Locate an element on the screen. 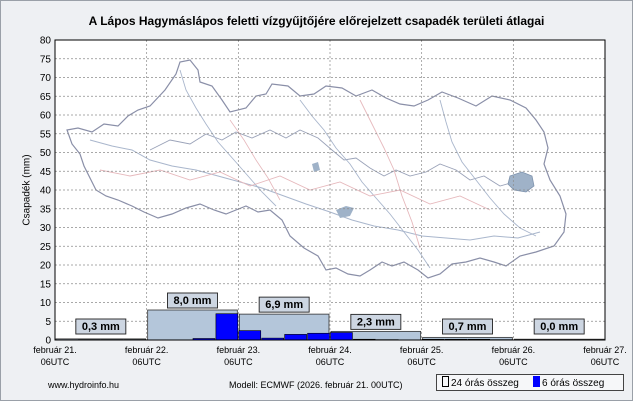 The height and width of the screenshot is (401, 633). daily-total-label: 0,0 mm is located at coordinates (559, 327).